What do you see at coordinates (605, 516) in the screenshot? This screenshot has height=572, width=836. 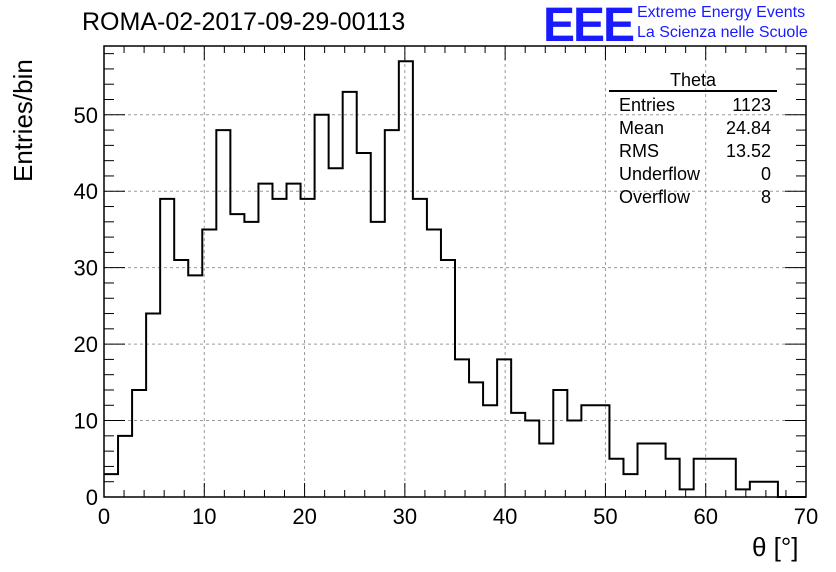 I see `x-tick-label: 50` at bounding box center [605, 516].